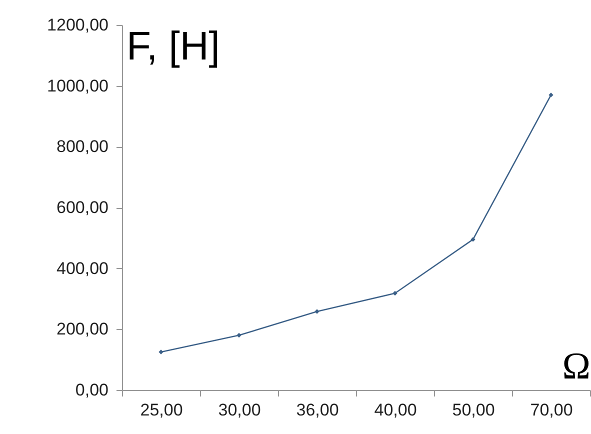 The height and width of the screenshot is (434, 591). I want to click on y-tick-label: 200,00, so click(82, 329).